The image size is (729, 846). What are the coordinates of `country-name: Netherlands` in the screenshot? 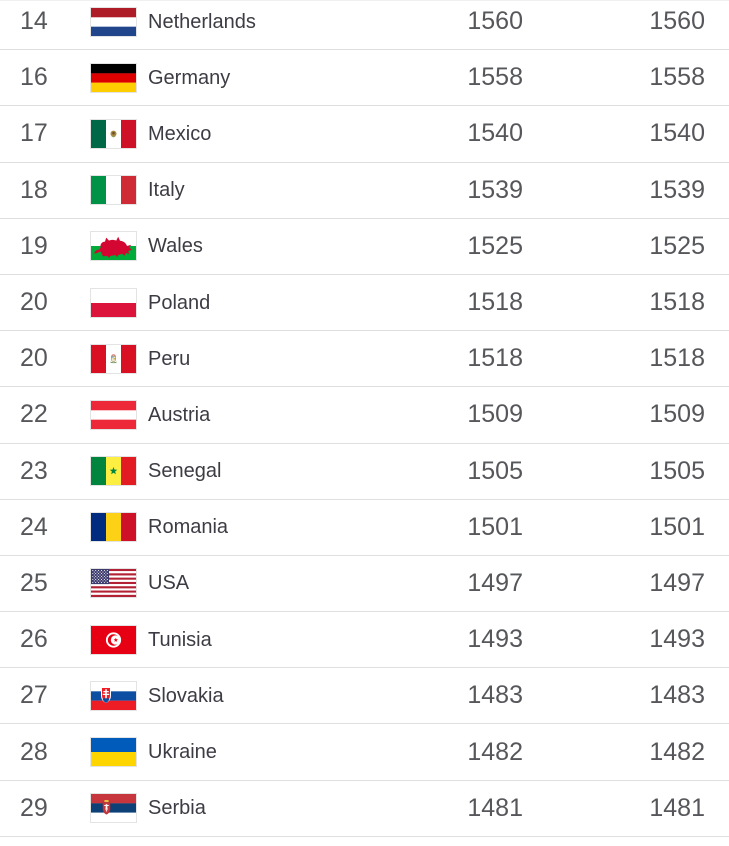 It's located at (202, 21).